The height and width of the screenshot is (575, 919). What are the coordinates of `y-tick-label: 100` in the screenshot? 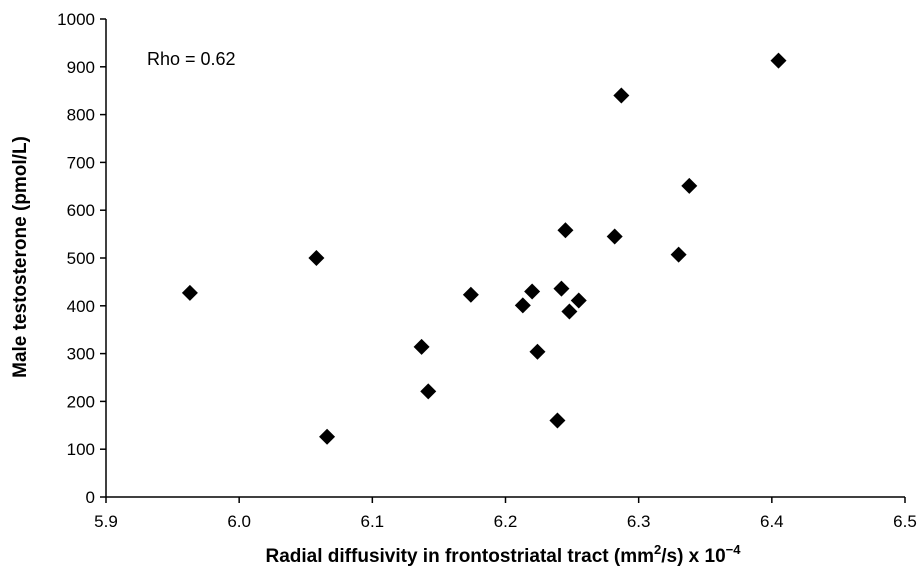 It's located at (81, 449).